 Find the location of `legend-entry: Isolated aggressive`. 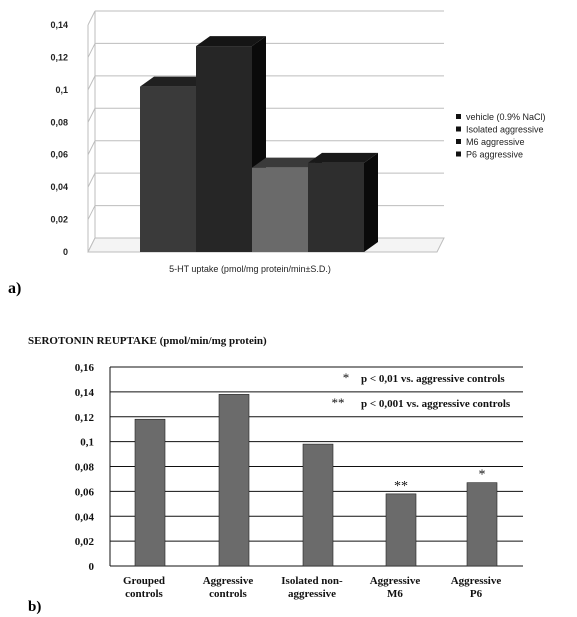

legend-entry: Isolated aggressive is located at coordinates (505, 130).